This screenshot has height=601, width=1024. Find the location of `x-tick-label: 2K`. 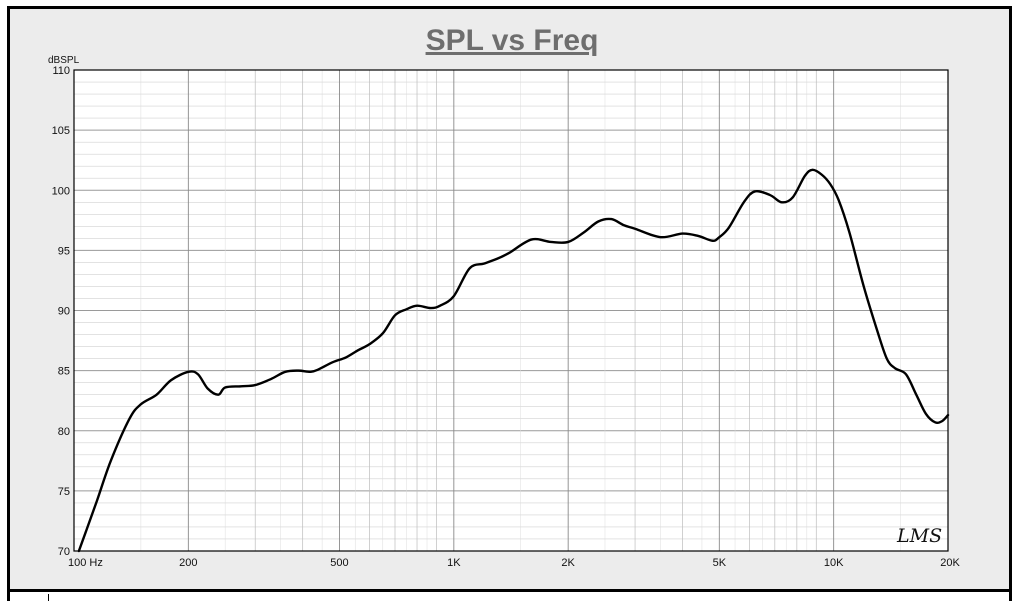

x-tick-label: 2K is located at coordinates (568, 563).